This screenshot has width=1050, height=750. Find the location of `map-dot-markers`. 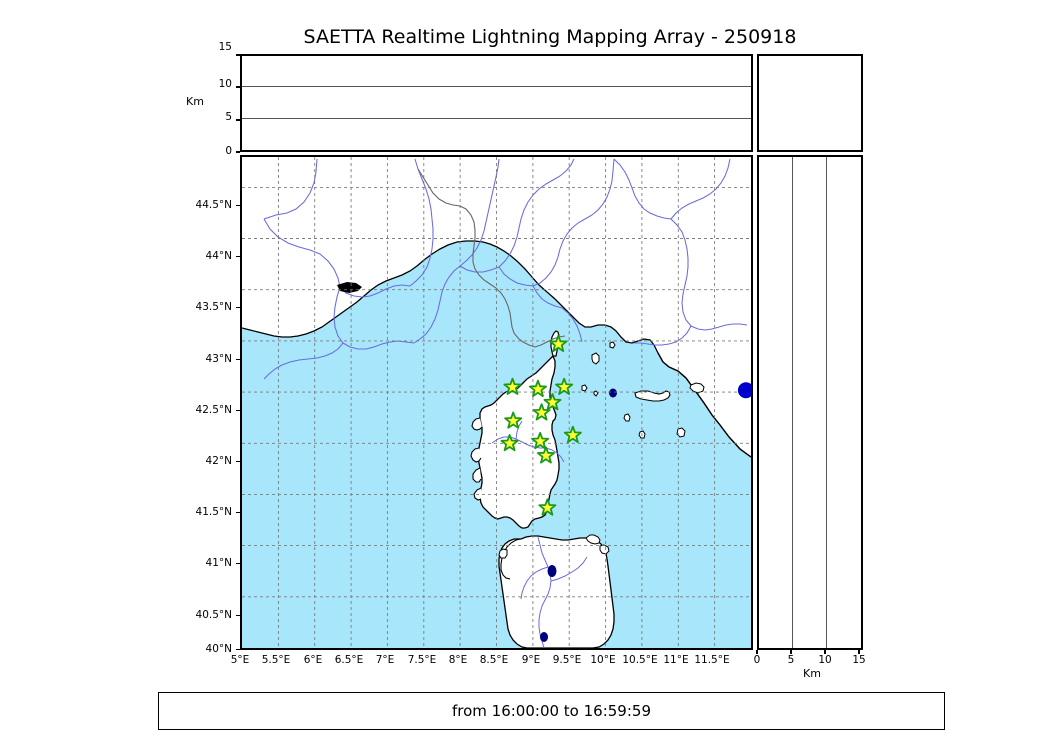

map-dot-markers is located at coordinates (744, 390).